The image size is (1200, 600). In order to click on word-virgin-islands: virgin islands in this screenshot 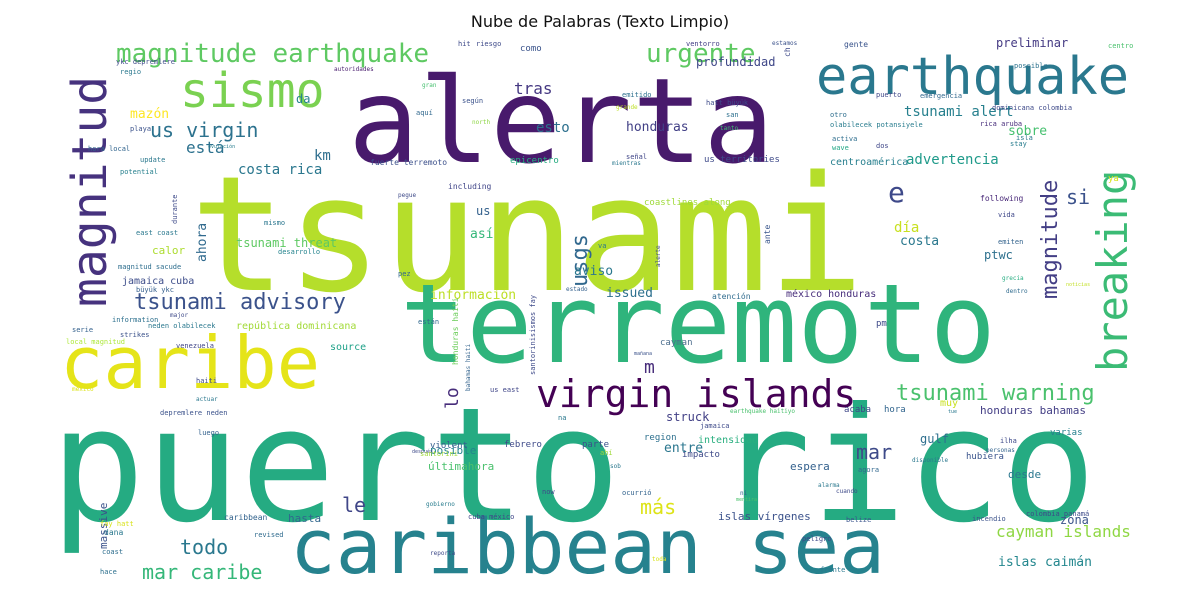, I will do `click(696, 394)`.